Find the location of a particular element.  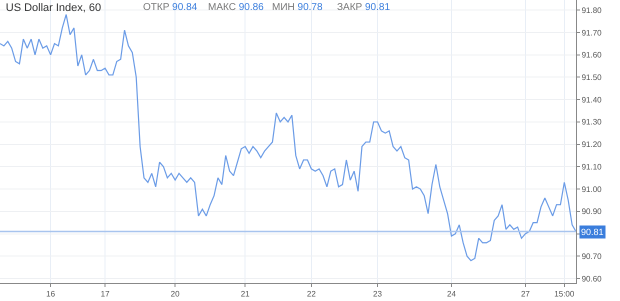

x-tick-label: 16 is located at coordinates (51, 294).